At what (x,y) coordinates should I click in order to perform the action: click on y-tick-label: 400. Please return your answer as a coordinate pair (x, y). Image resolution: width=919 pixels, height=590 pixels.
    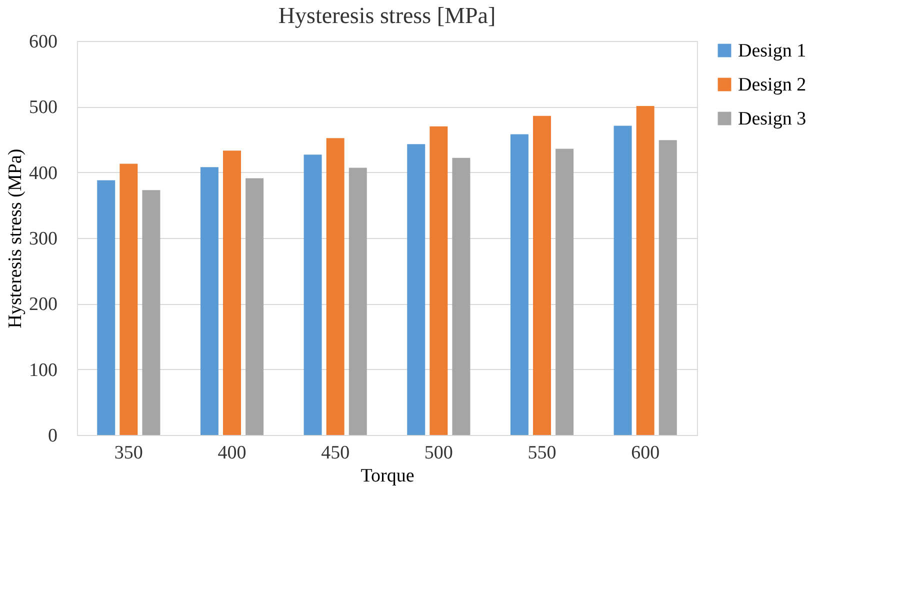
    Looking at the image, I should click on (43, 173).